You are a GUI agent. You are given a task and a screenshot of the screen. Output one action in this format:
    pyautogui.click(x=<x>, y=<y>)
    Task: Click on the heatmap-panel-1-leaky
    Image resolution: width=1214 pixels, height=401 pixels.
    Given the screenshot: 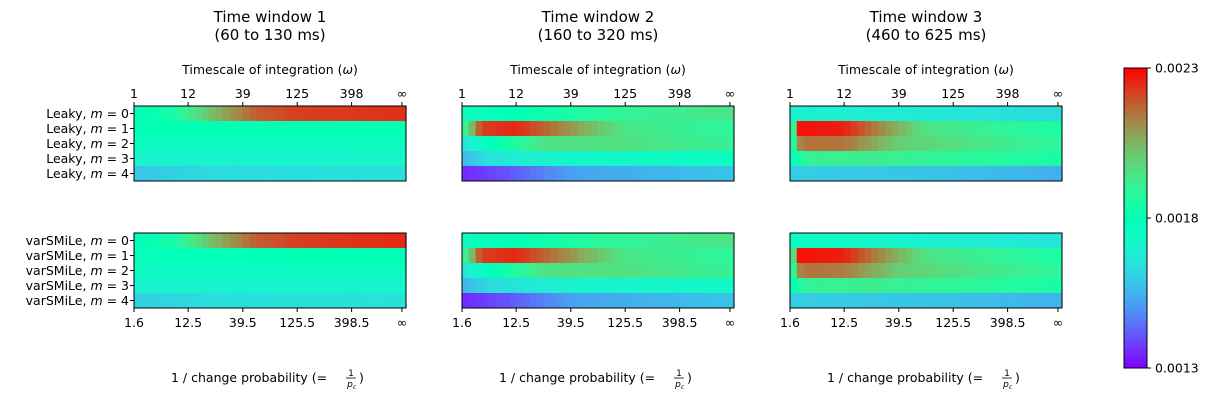 What is the action you would take?
    pyautogui.click(x=270, y=143)
    